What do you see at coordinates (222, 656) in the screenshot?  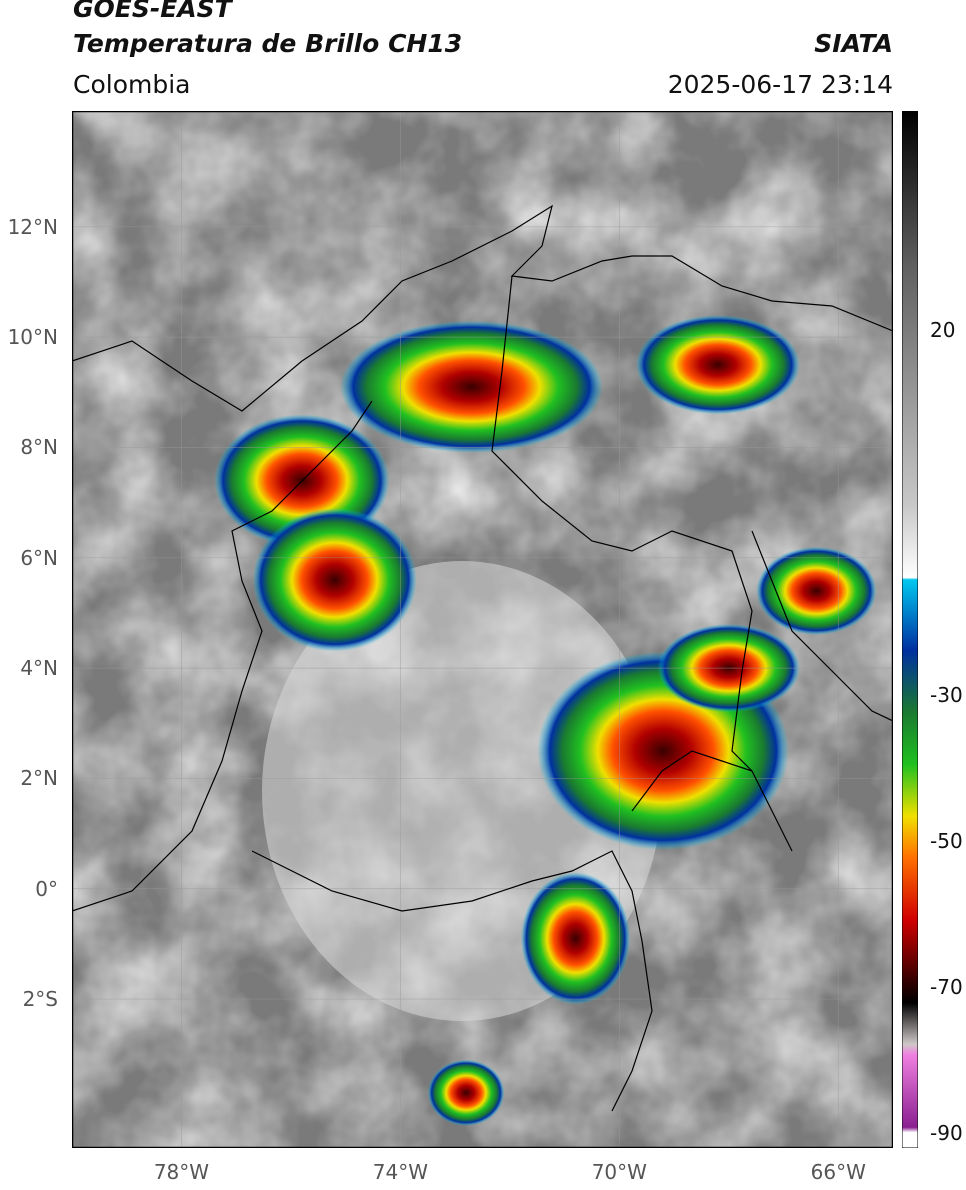 I see `coastline-pacific` at bounding box center [222, 656].